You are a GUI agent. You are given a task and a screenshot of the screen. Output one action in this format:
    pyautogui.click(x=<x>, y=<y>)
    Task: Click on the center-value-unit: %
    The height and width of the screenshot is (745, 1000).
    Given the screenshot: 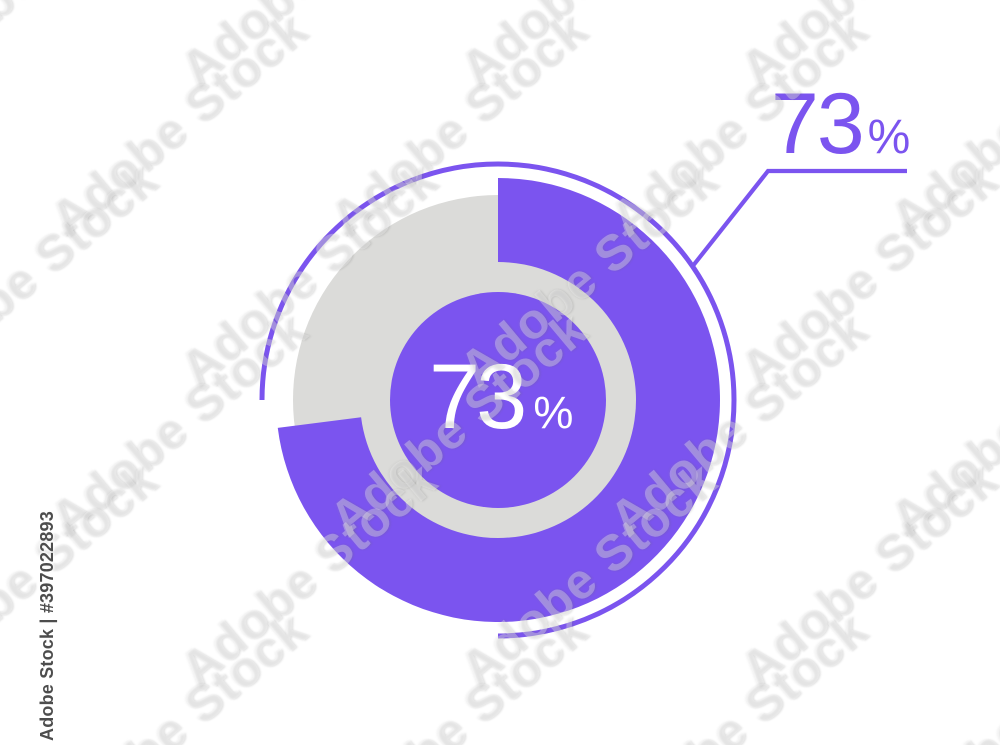 What is the action you would take?
    pyautogui.click(x=553, y=412)
    